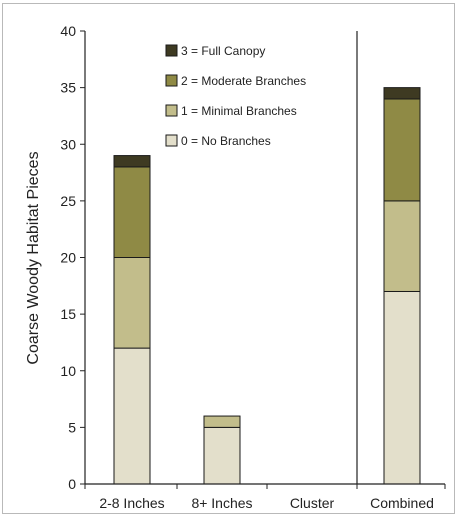 The height and width of the screenshot is (516, 459). I want to click on y-tick-label: 10, so click(68, 371).